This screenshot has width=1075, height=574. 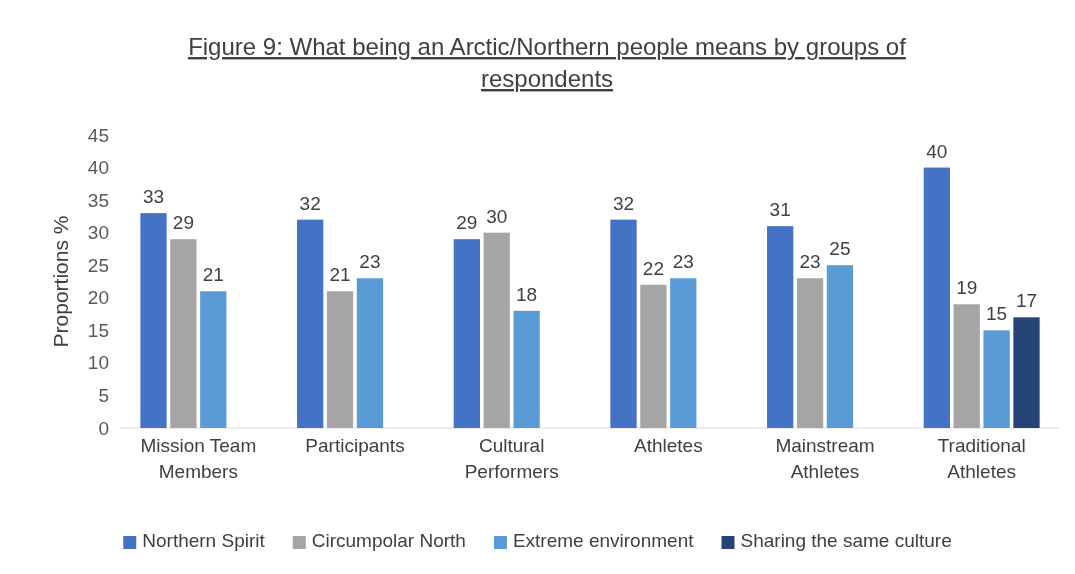 What do you see at coordinates (98, 168) in the screenshot?
I see `y-tick-label: 40` at bounding box center [98, 168].